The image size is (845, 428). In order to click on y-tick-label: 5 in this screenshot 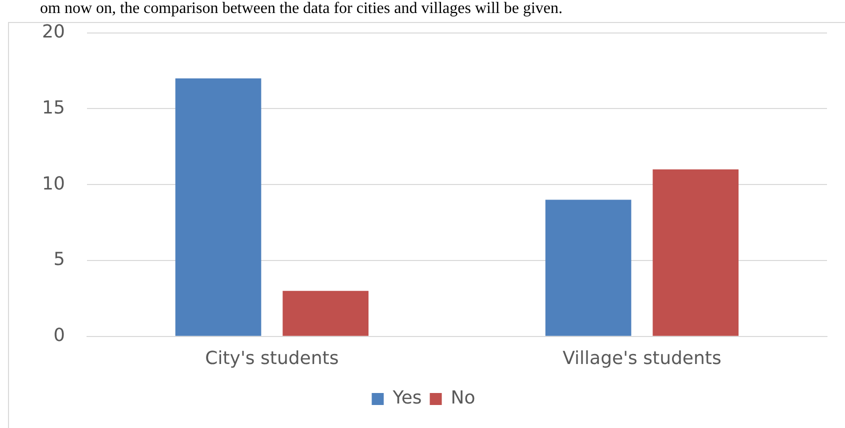, I will do `click(59, 259)`.